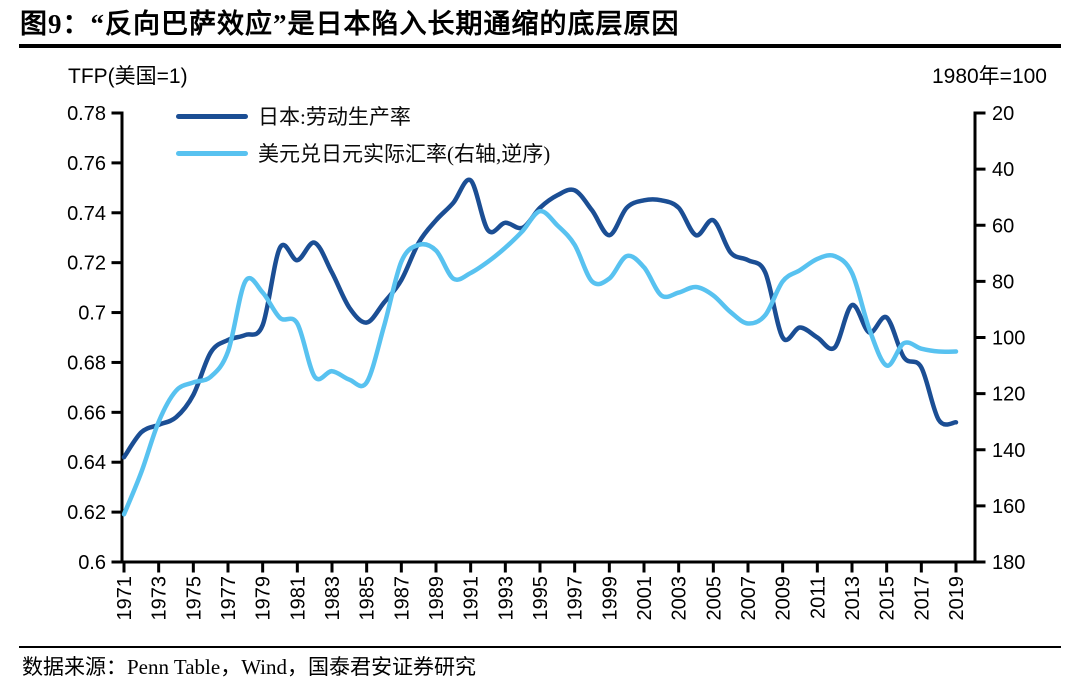  I want to click on legend-line-swatch-light, so click(212, 153).